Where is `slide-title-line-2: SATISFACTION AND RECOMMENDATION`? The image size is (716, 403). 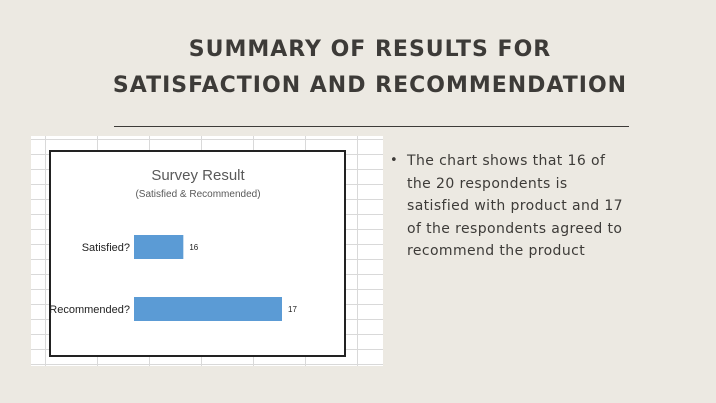
slide-title-line-2: SATISFACTION AND RECOMMENDATION is located at coordinates (370, 85).